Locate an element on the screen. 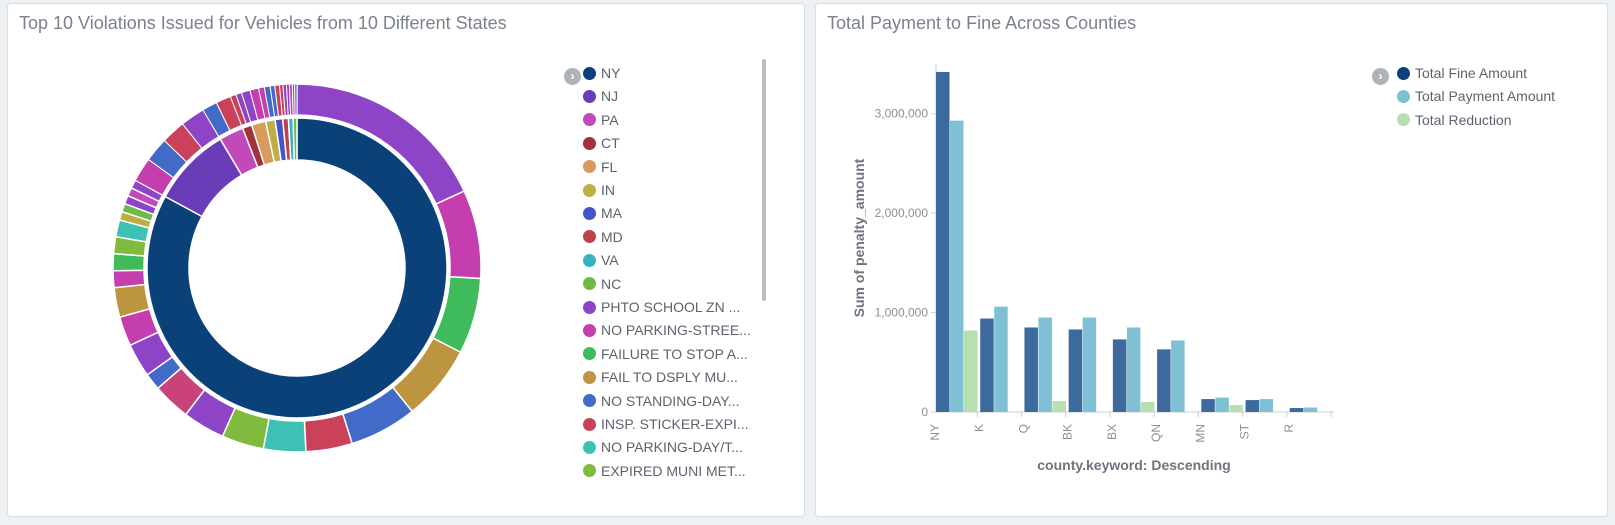 Image resolution: width=1615 pixels, height=525 pixels. y-tick-label: 1,000,000 is located at coordinates (902, 313).